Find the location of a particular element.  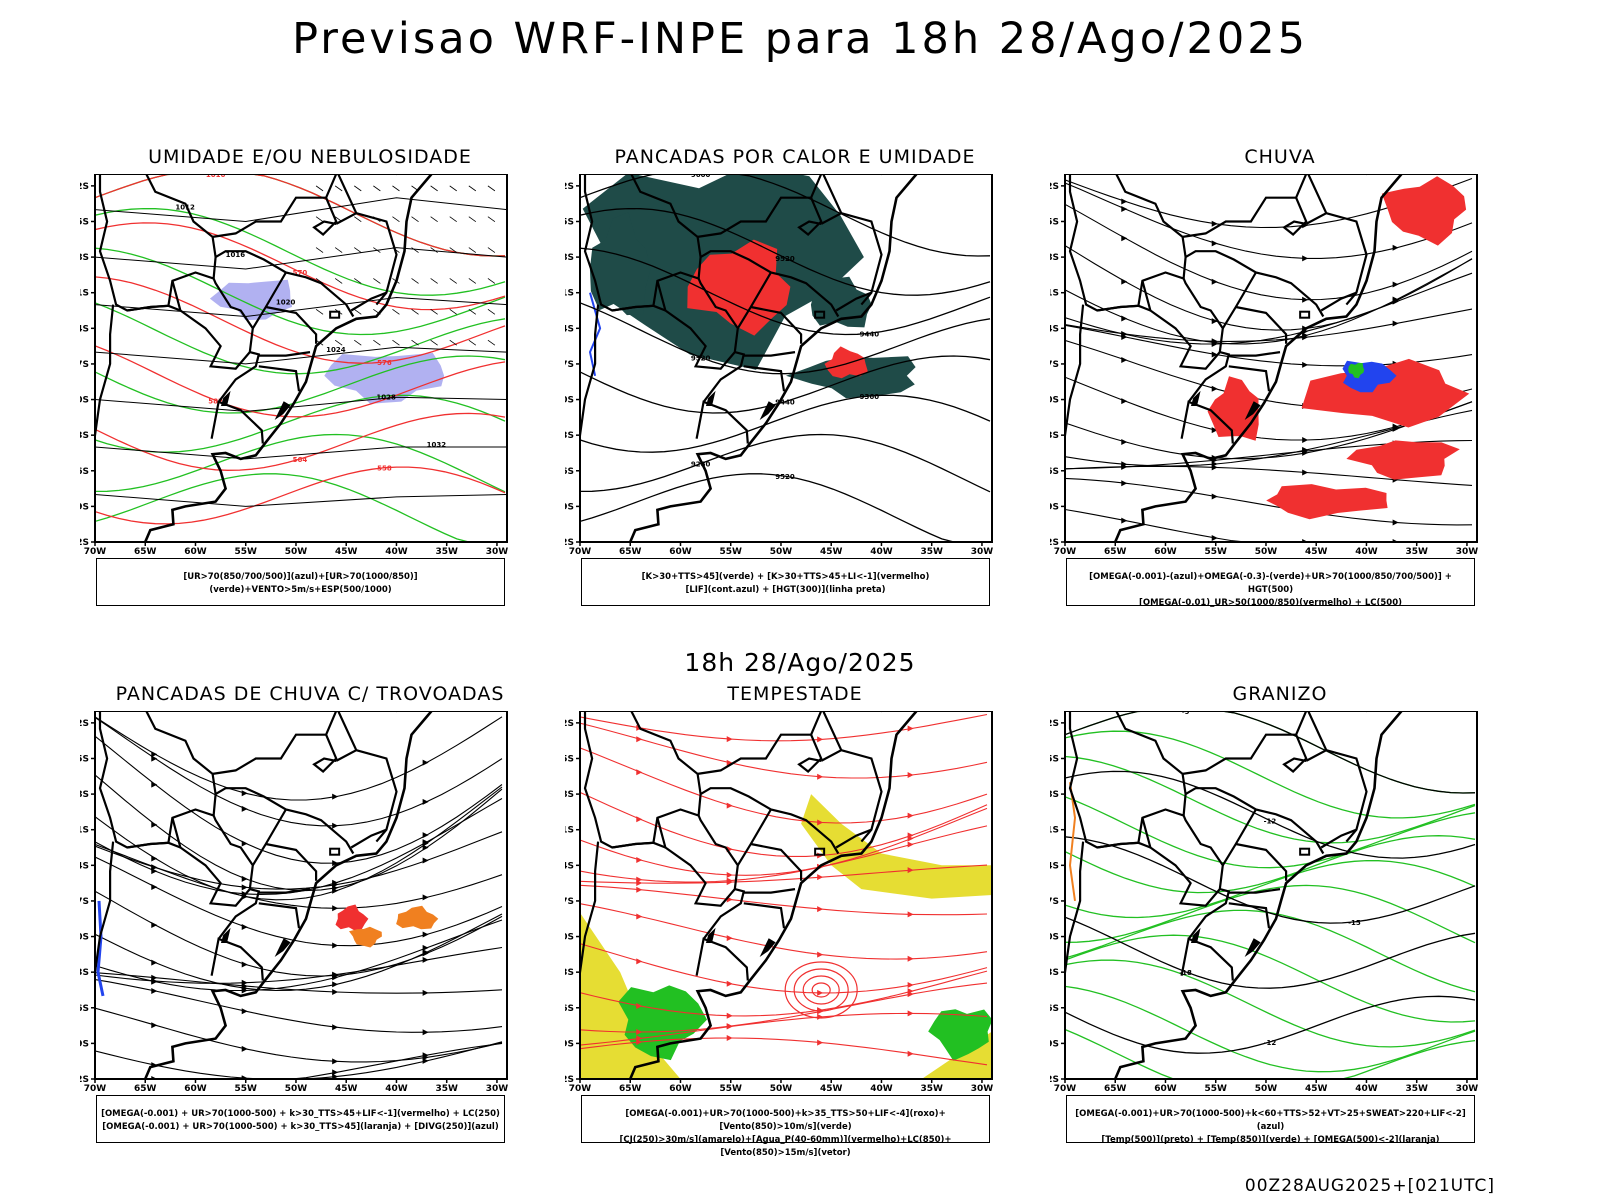

jet-yellow-area is located at coordinates (630, 995).